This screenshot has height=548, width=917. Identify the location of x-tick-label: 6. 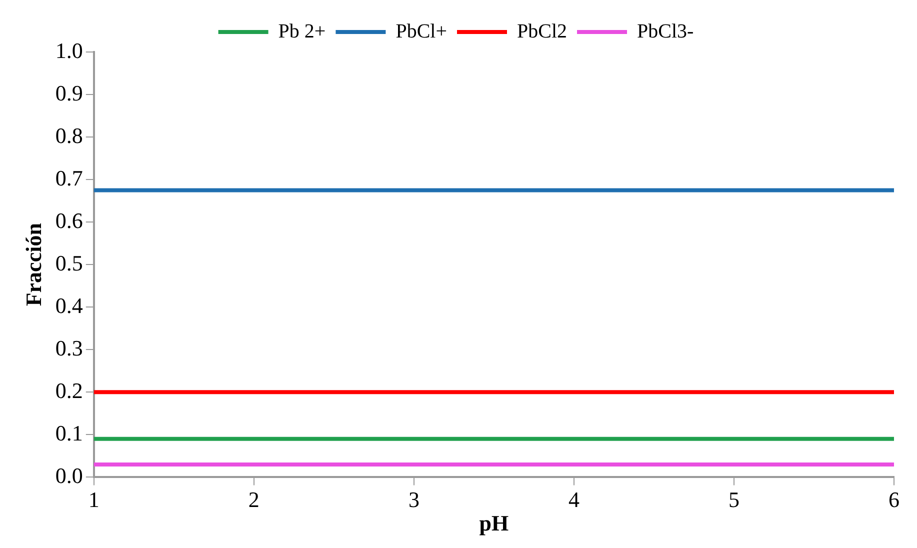
(894, 499).